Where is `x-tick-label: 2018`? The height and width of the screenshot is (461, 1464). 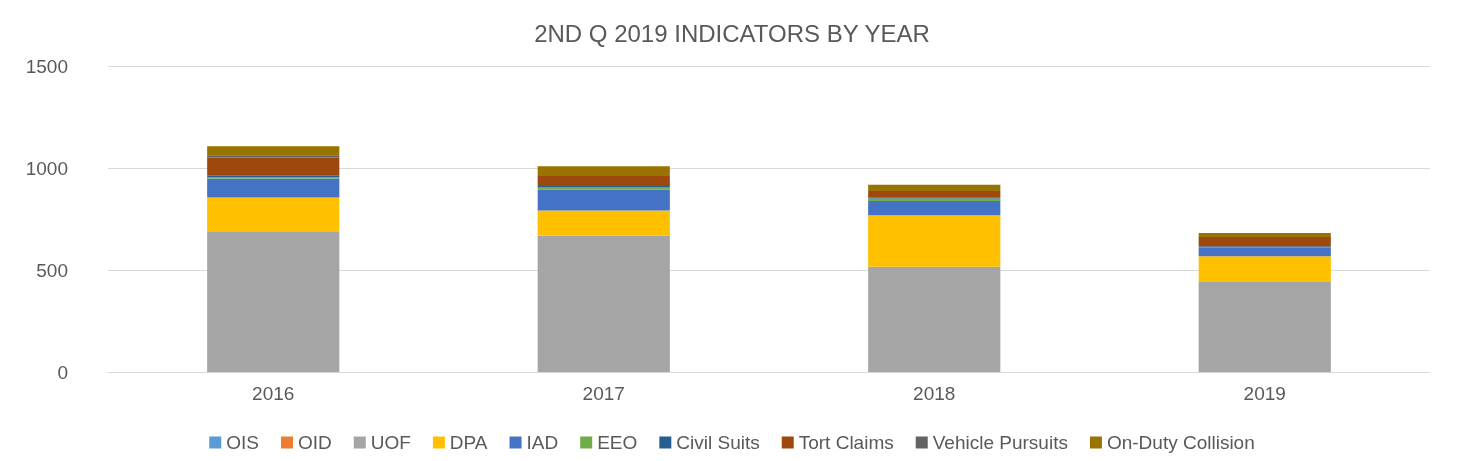 x-tick-label: 2018 is located at coordinates (934, 393).